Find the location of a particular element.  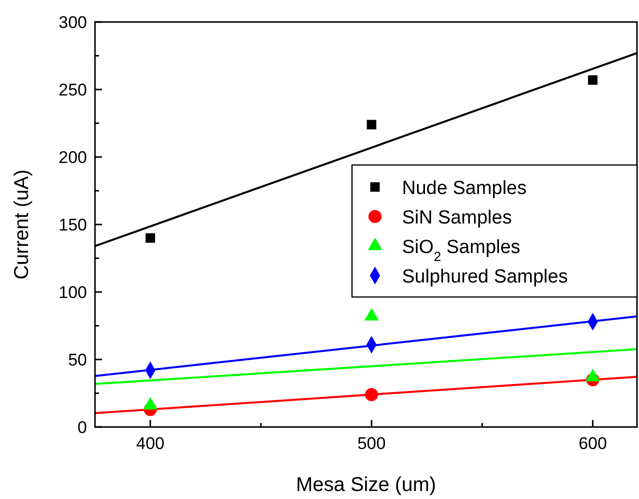

y-tick-label: 300 is located at coordinates (72, 22).